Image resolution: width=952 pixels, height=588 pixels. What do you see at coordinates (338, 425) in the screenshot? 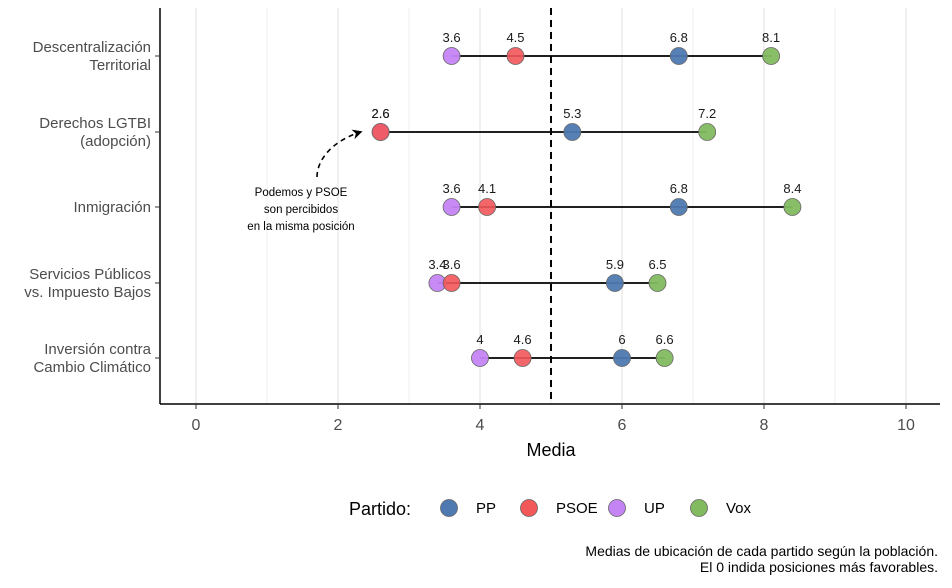
I see `x-tick-label: 2` at bounding box center [338, 425].